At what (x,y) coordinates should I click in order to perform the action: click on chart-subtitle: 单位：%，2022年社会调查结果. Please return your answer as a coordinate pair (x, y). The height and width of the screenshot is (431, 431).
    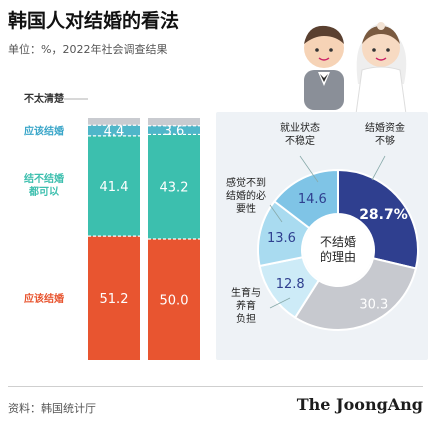
    Looking at the image, I should click on (88, 49).